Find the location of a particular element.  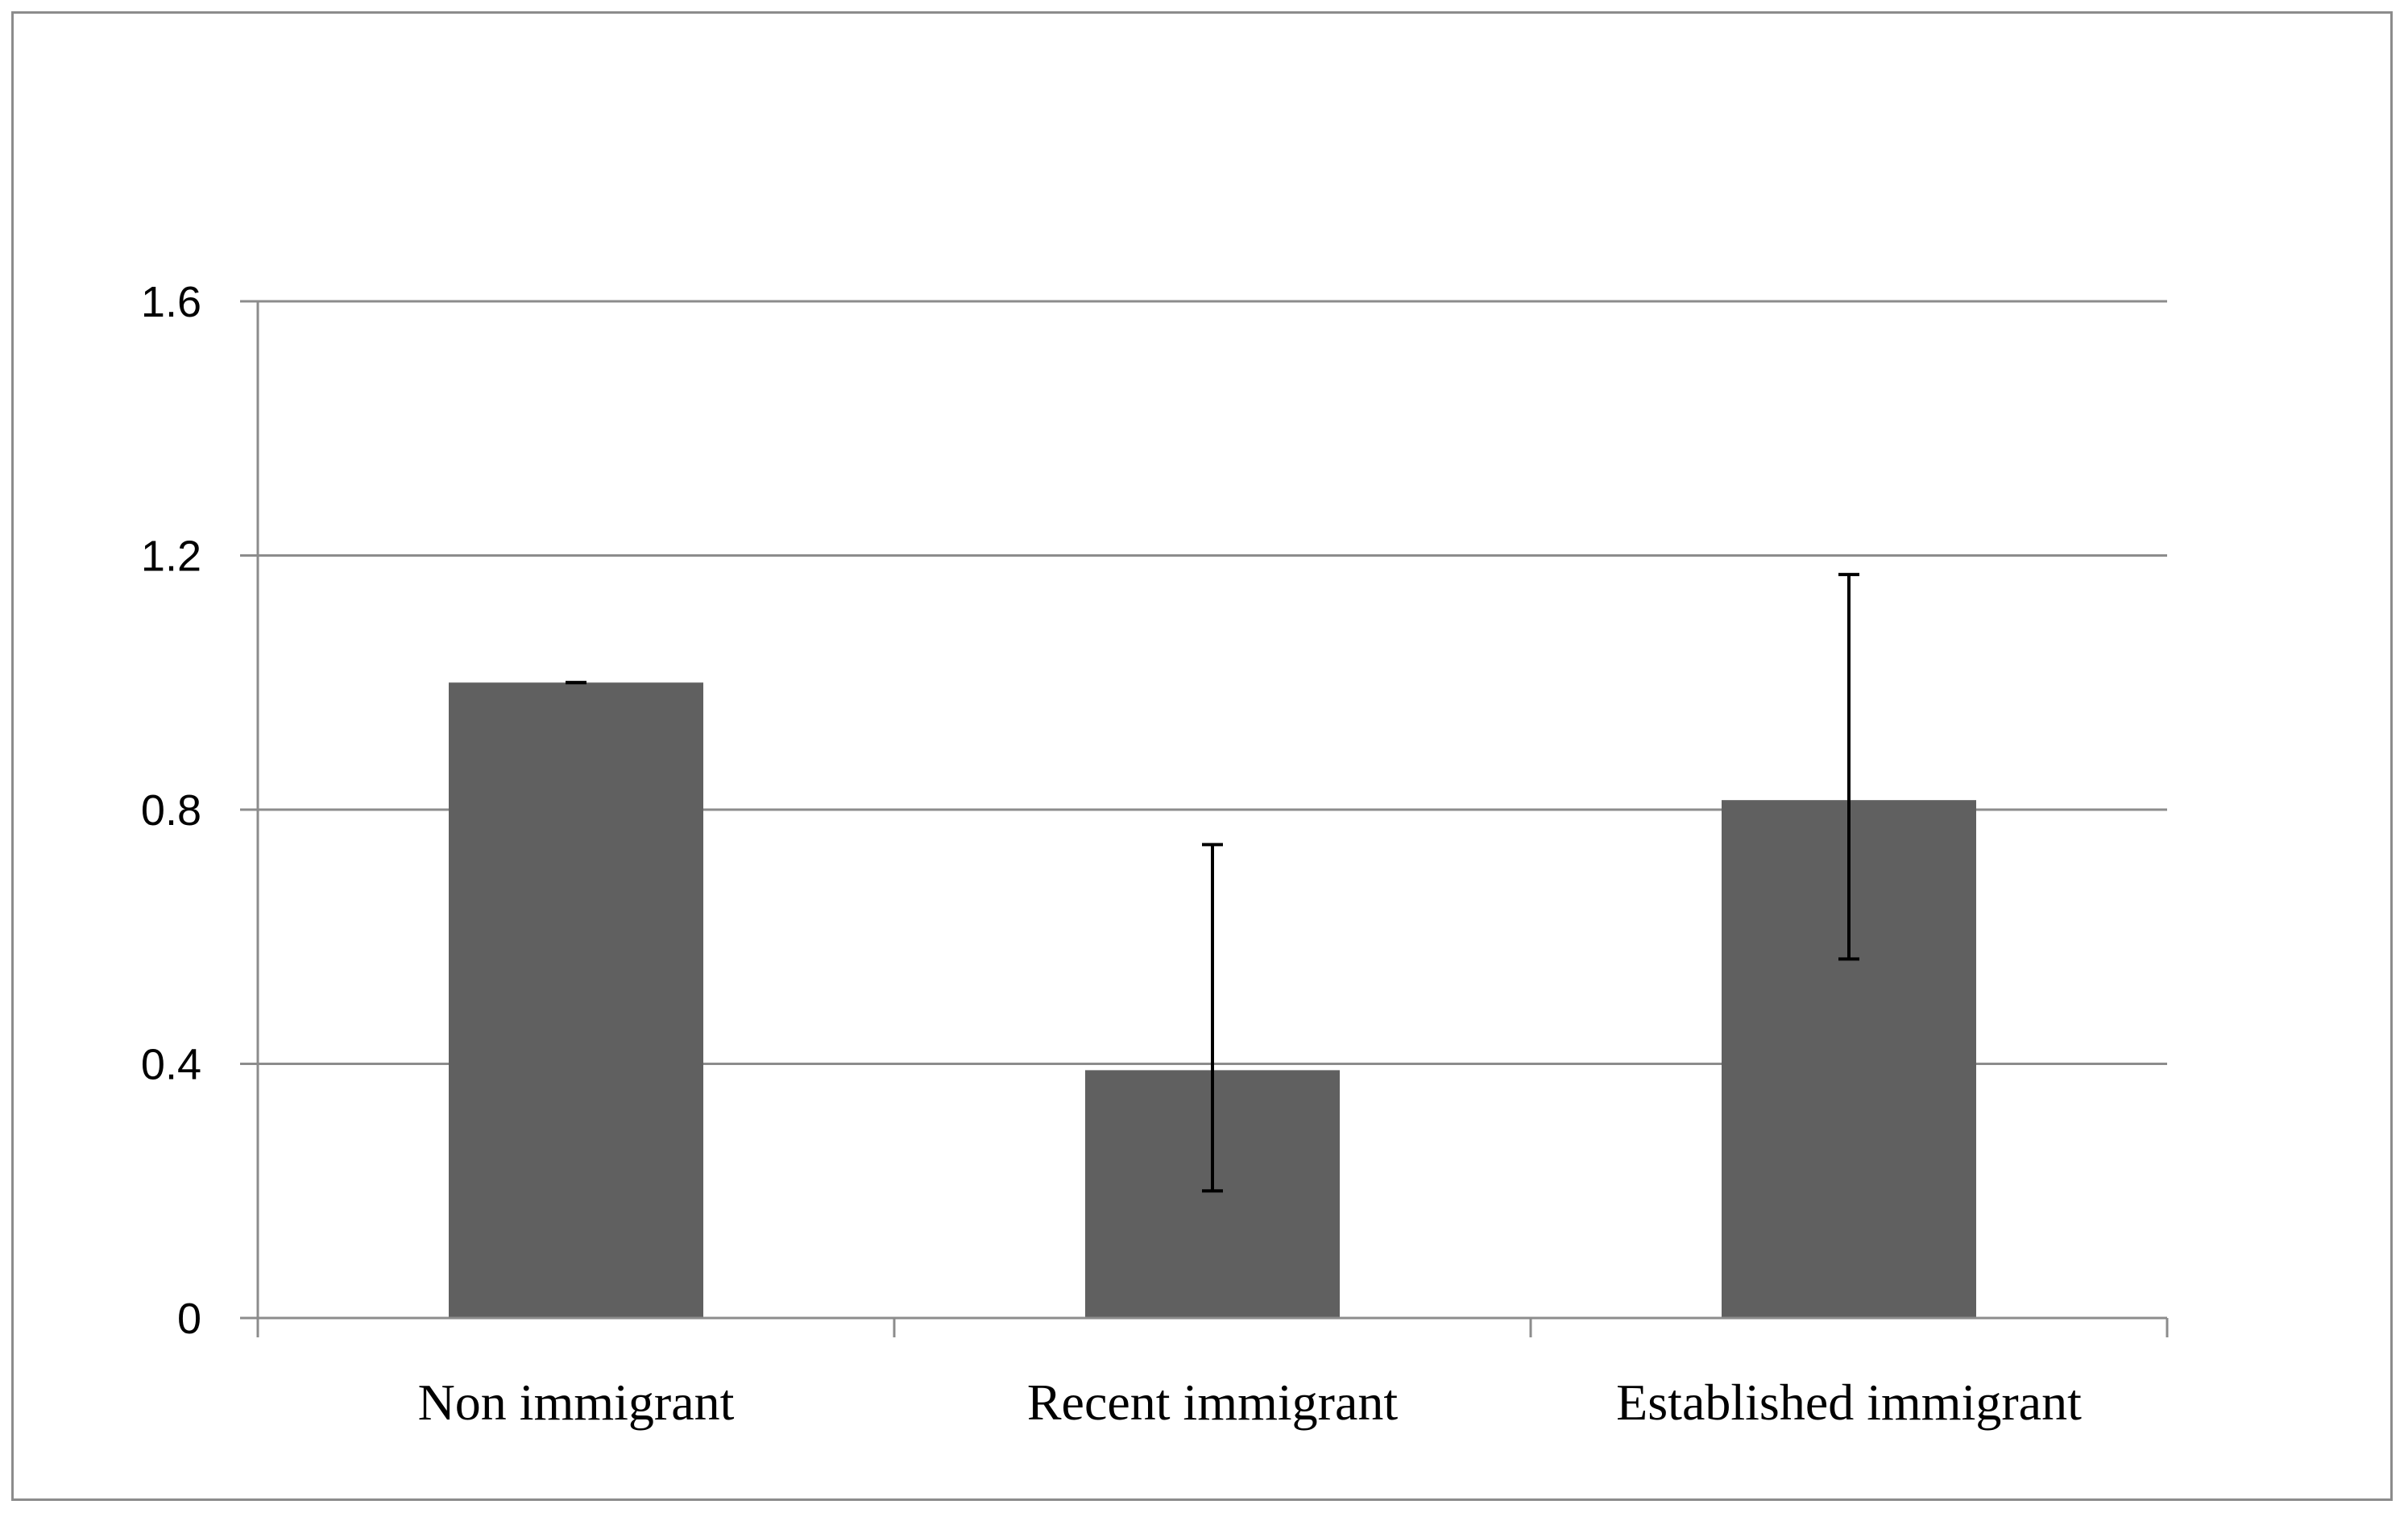

y-tick-label: 1.2 is located at coordinates (171, 557).